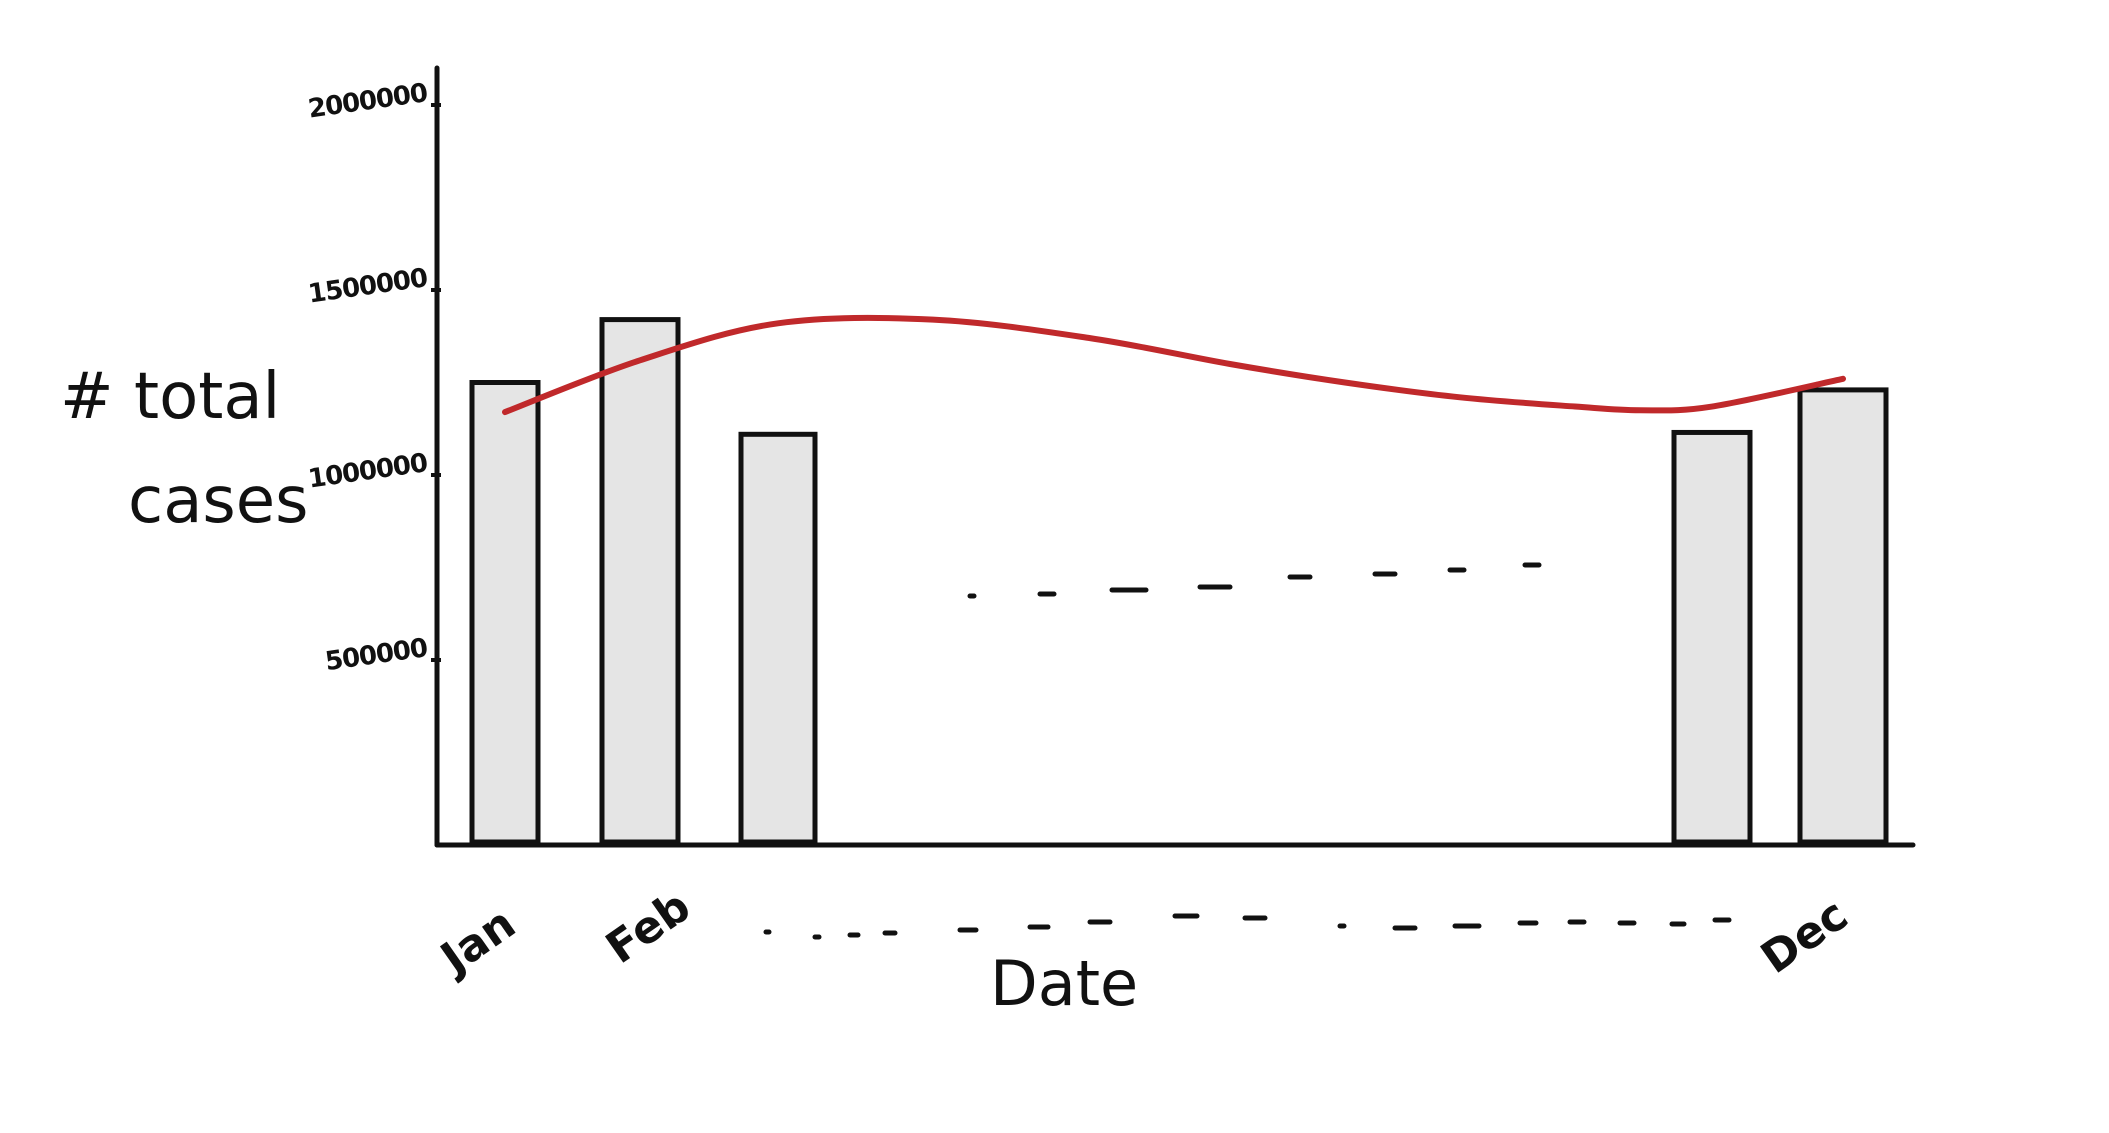 The height and width of the screenshot is (1133, 2109). I want to click on y-tick-label: 1000000, so click(367, 471).